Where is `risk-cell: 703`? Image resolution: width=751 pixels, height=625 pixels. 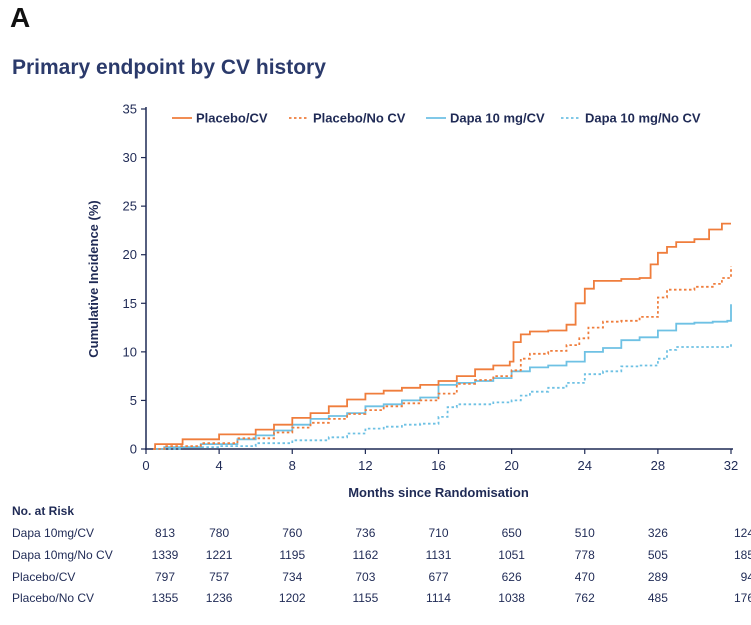
risk-cell: 703 is located at coordinates (365, 577).